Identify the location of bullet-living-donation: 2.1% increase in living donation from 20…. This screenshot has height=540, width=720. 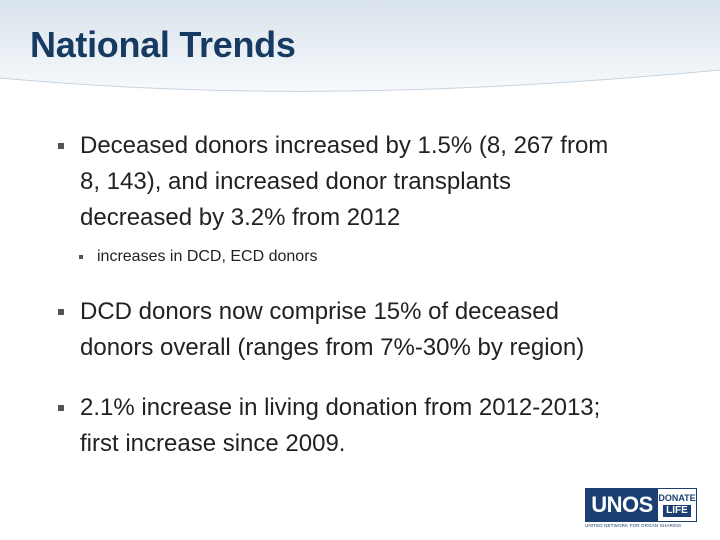
(329, 426).